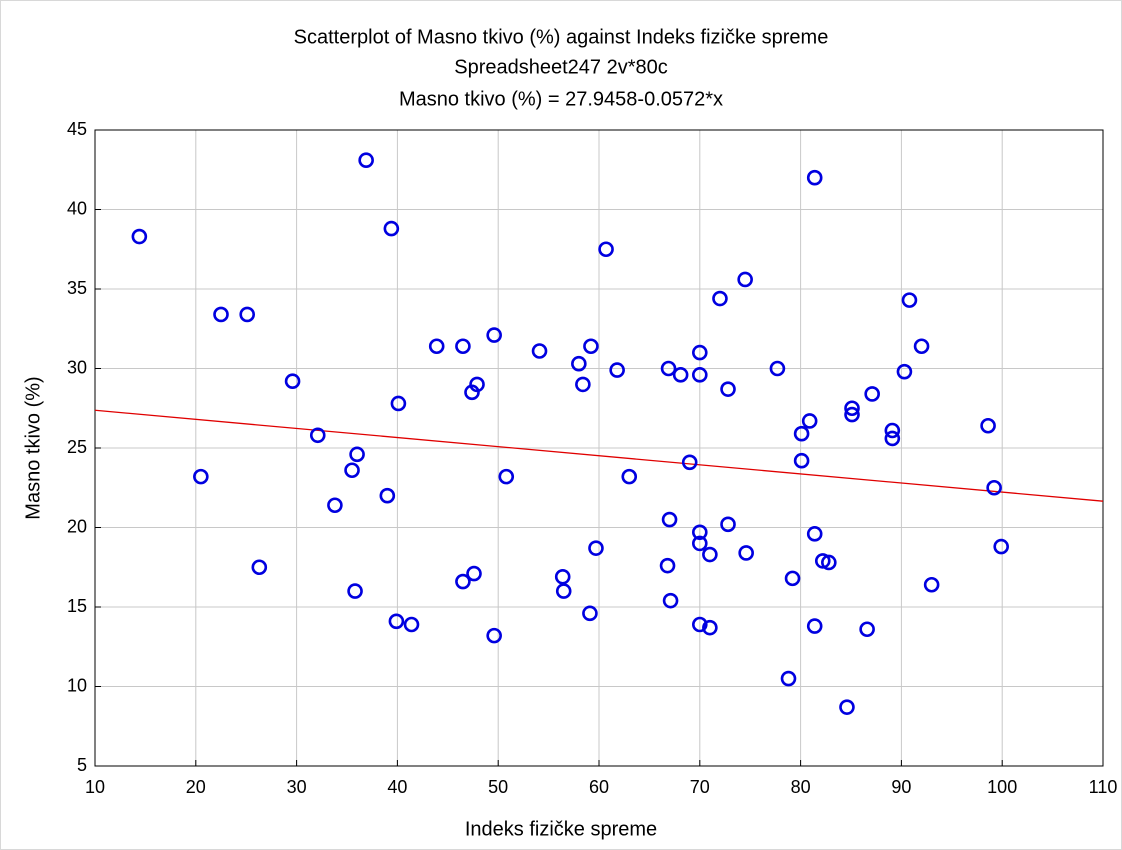  I want to click on y-tick-label: 20, so click(77, 526).